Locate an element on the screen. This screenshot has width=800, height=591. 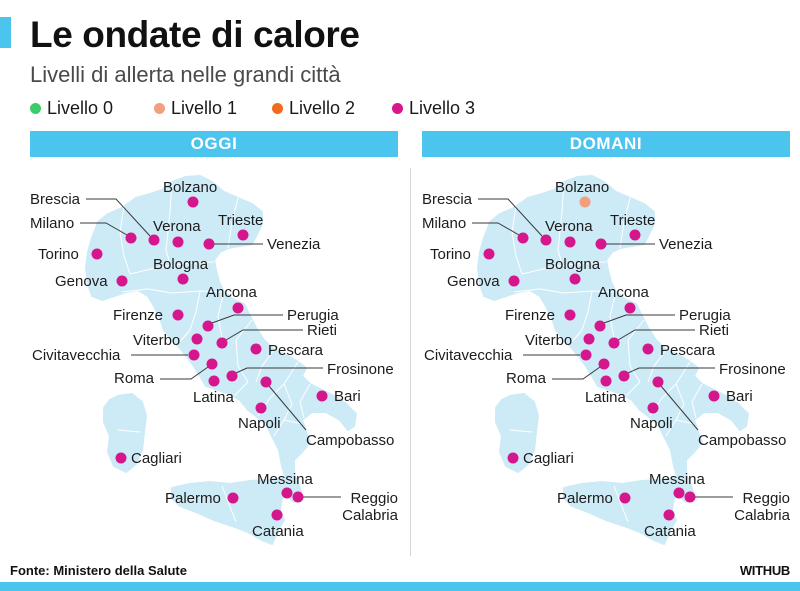
city-label-roma: Roma is located at coordinates (134, 378).